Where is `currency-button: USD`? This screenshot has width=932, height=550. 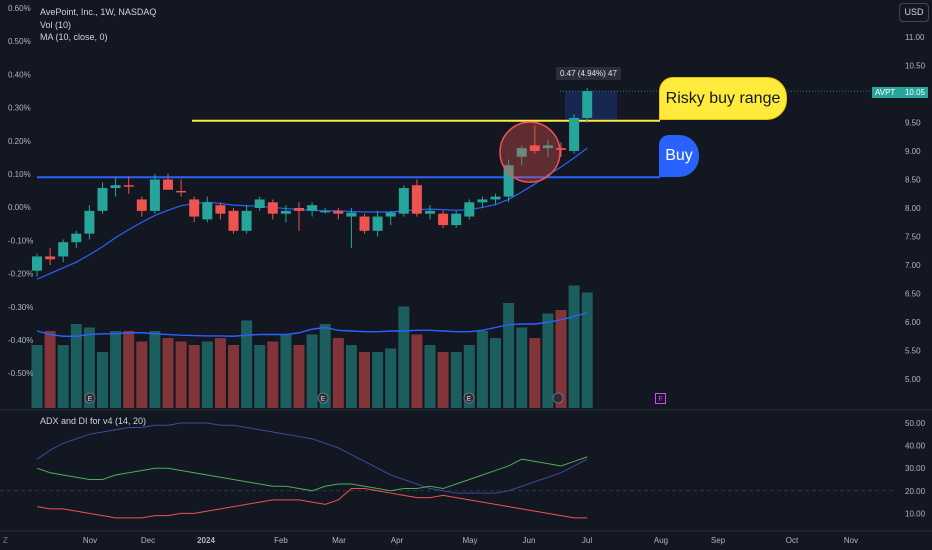
currency-button: USD is located at coordinates (914, 12).